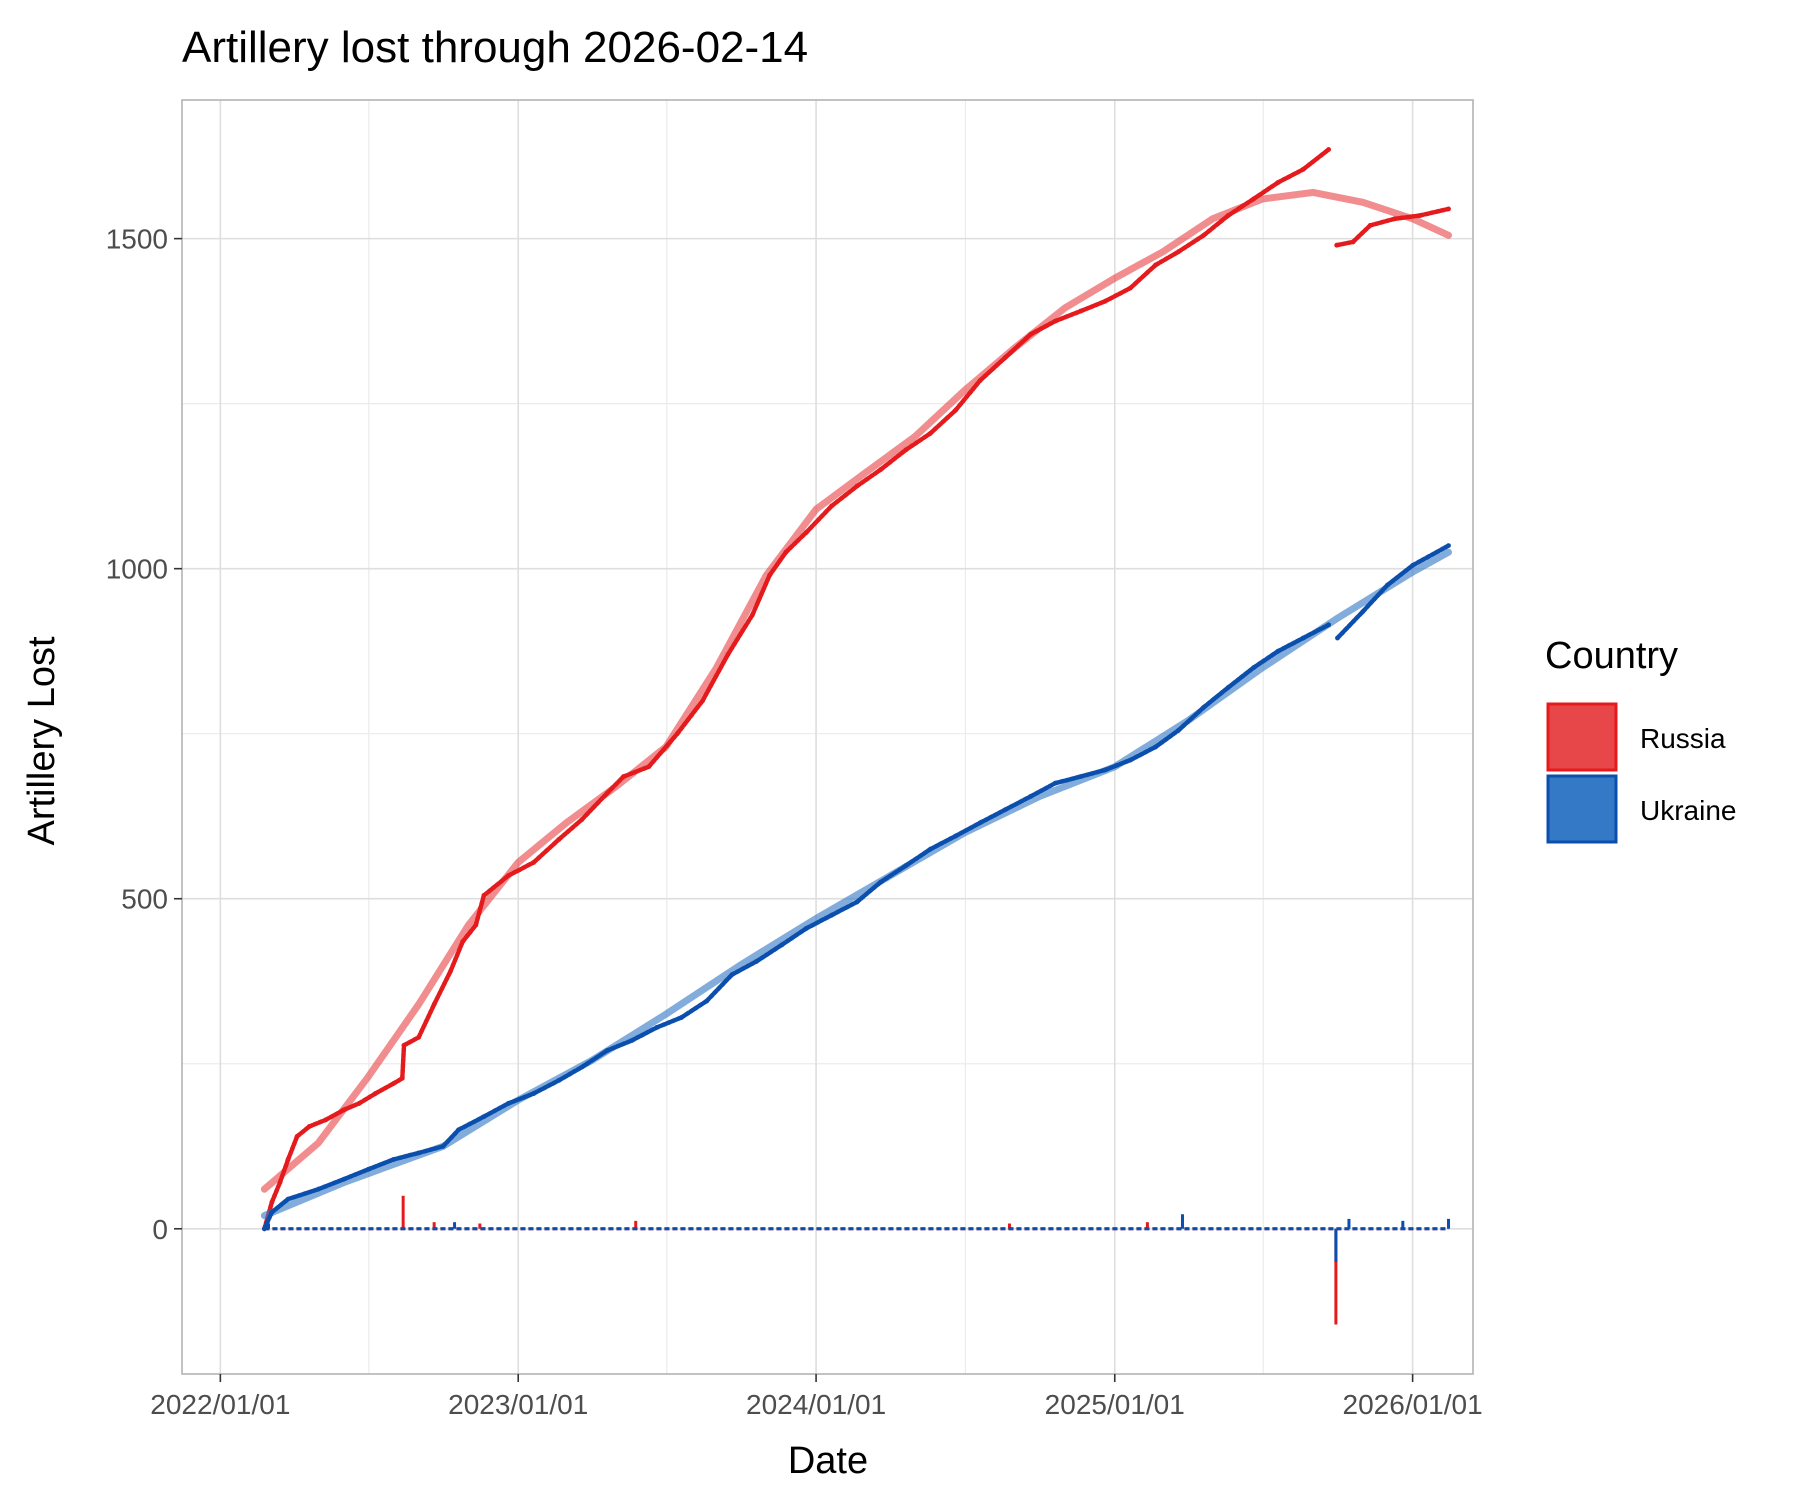 The height and width of the screenshot is (1500, 1800). I want to click on x-axis-title: Date, so click(828, 1461).